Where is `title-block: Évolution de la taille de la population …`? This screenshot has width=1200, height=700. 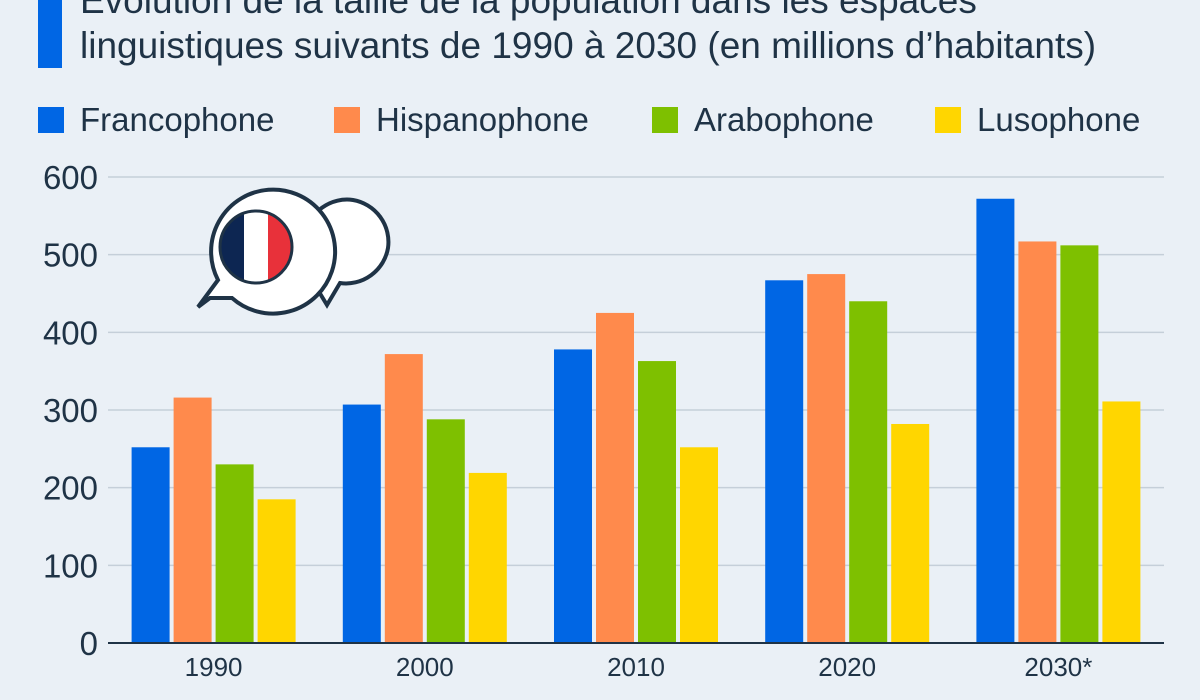
title-block: Évolution de la taille de la population … is located at coordinates (600, 39).